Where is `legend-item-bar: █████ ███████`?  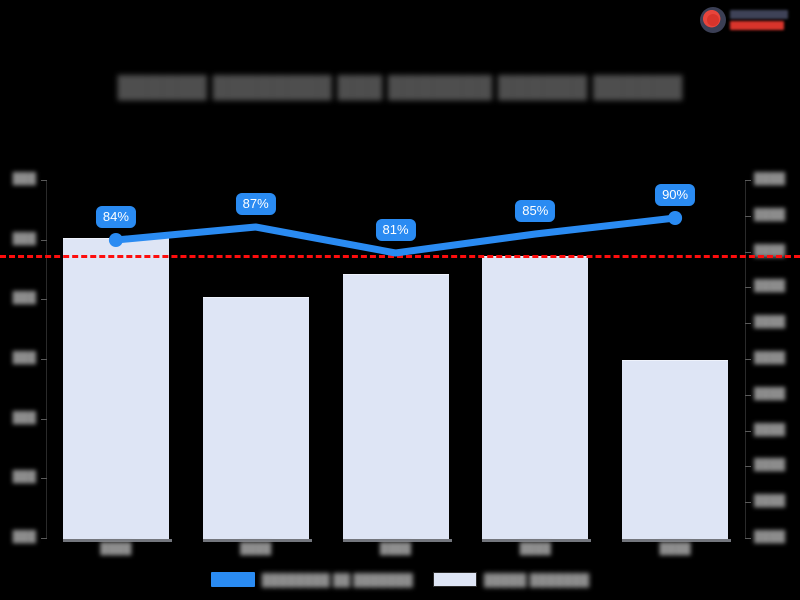
legend-item-bar: █████ ███████ is located at coordinates (511, 579).